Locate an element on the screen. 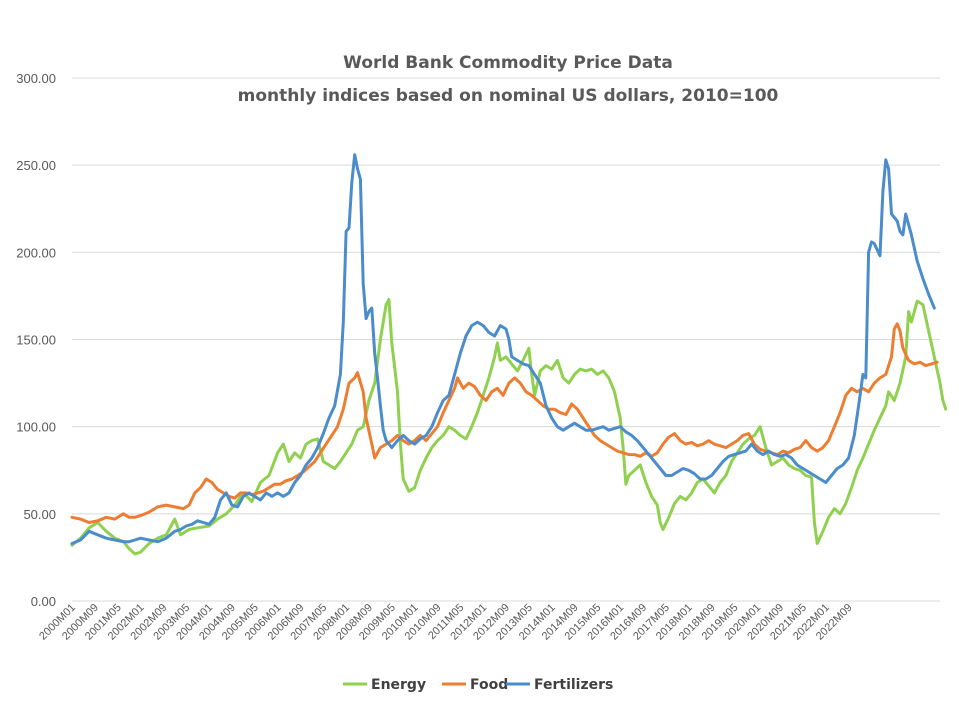 Image resolution: width=959 pixels, height=720 pixels. y-tick-label: 300.00 is located at coordinates (36, 78).